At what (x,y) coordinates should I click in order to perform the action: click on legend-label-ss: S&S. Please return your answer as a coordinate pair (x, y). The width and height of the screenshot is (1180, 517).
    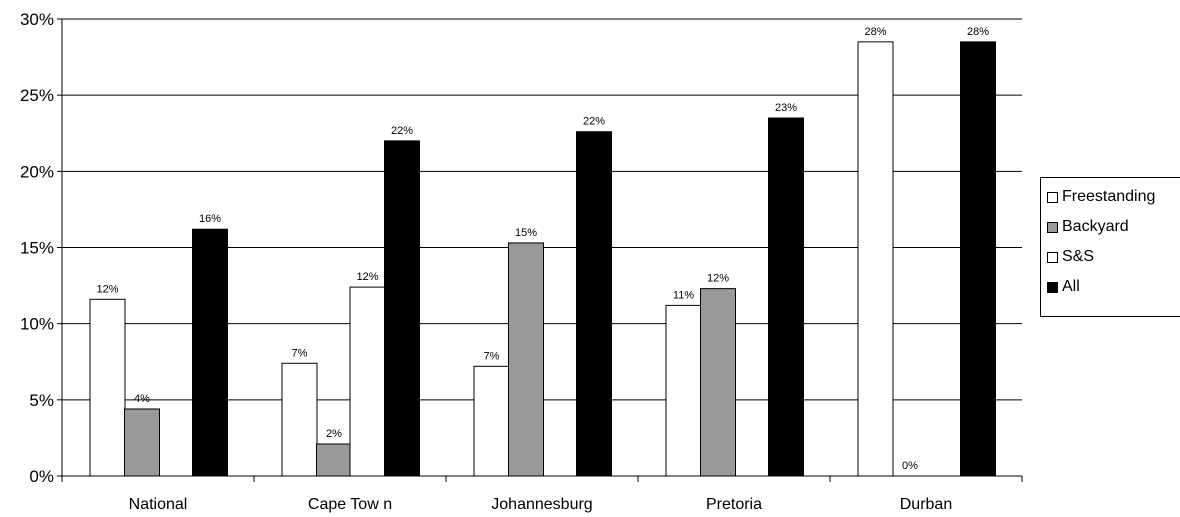
    Looking at the image, I should click on (1078, 256).